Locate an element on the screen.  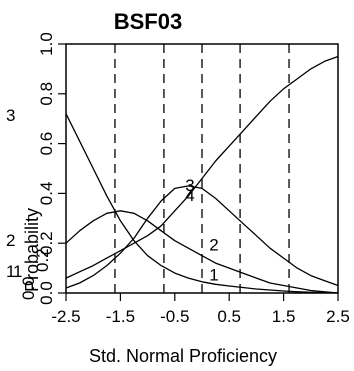
x-tick-label: -0.5 is located at coordinates (174, 316).